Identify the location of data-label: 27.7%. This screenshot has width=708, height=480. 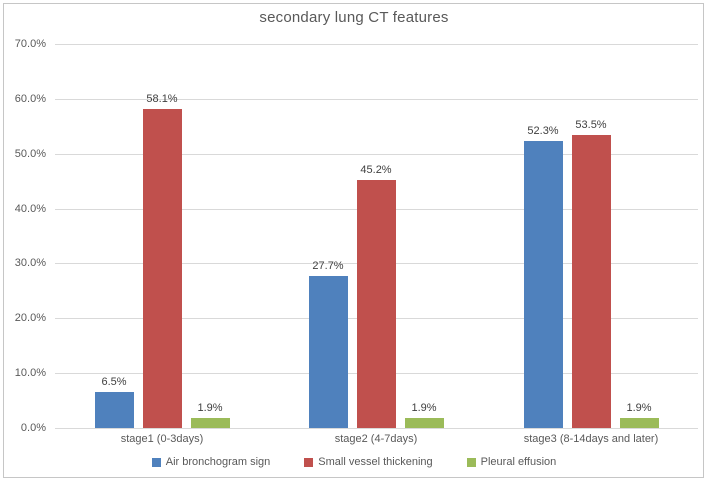
(328, 266).